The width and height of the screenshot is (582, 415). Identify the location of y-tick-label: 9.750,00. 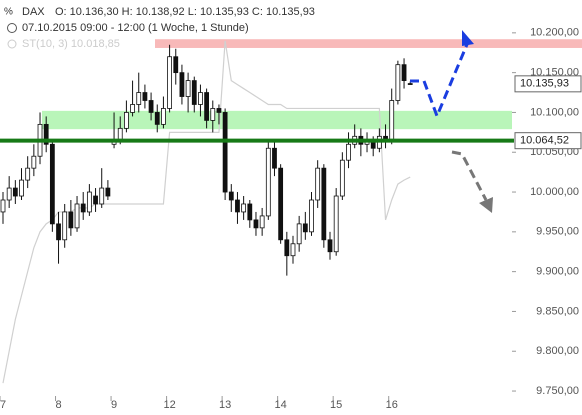
(557, 391).